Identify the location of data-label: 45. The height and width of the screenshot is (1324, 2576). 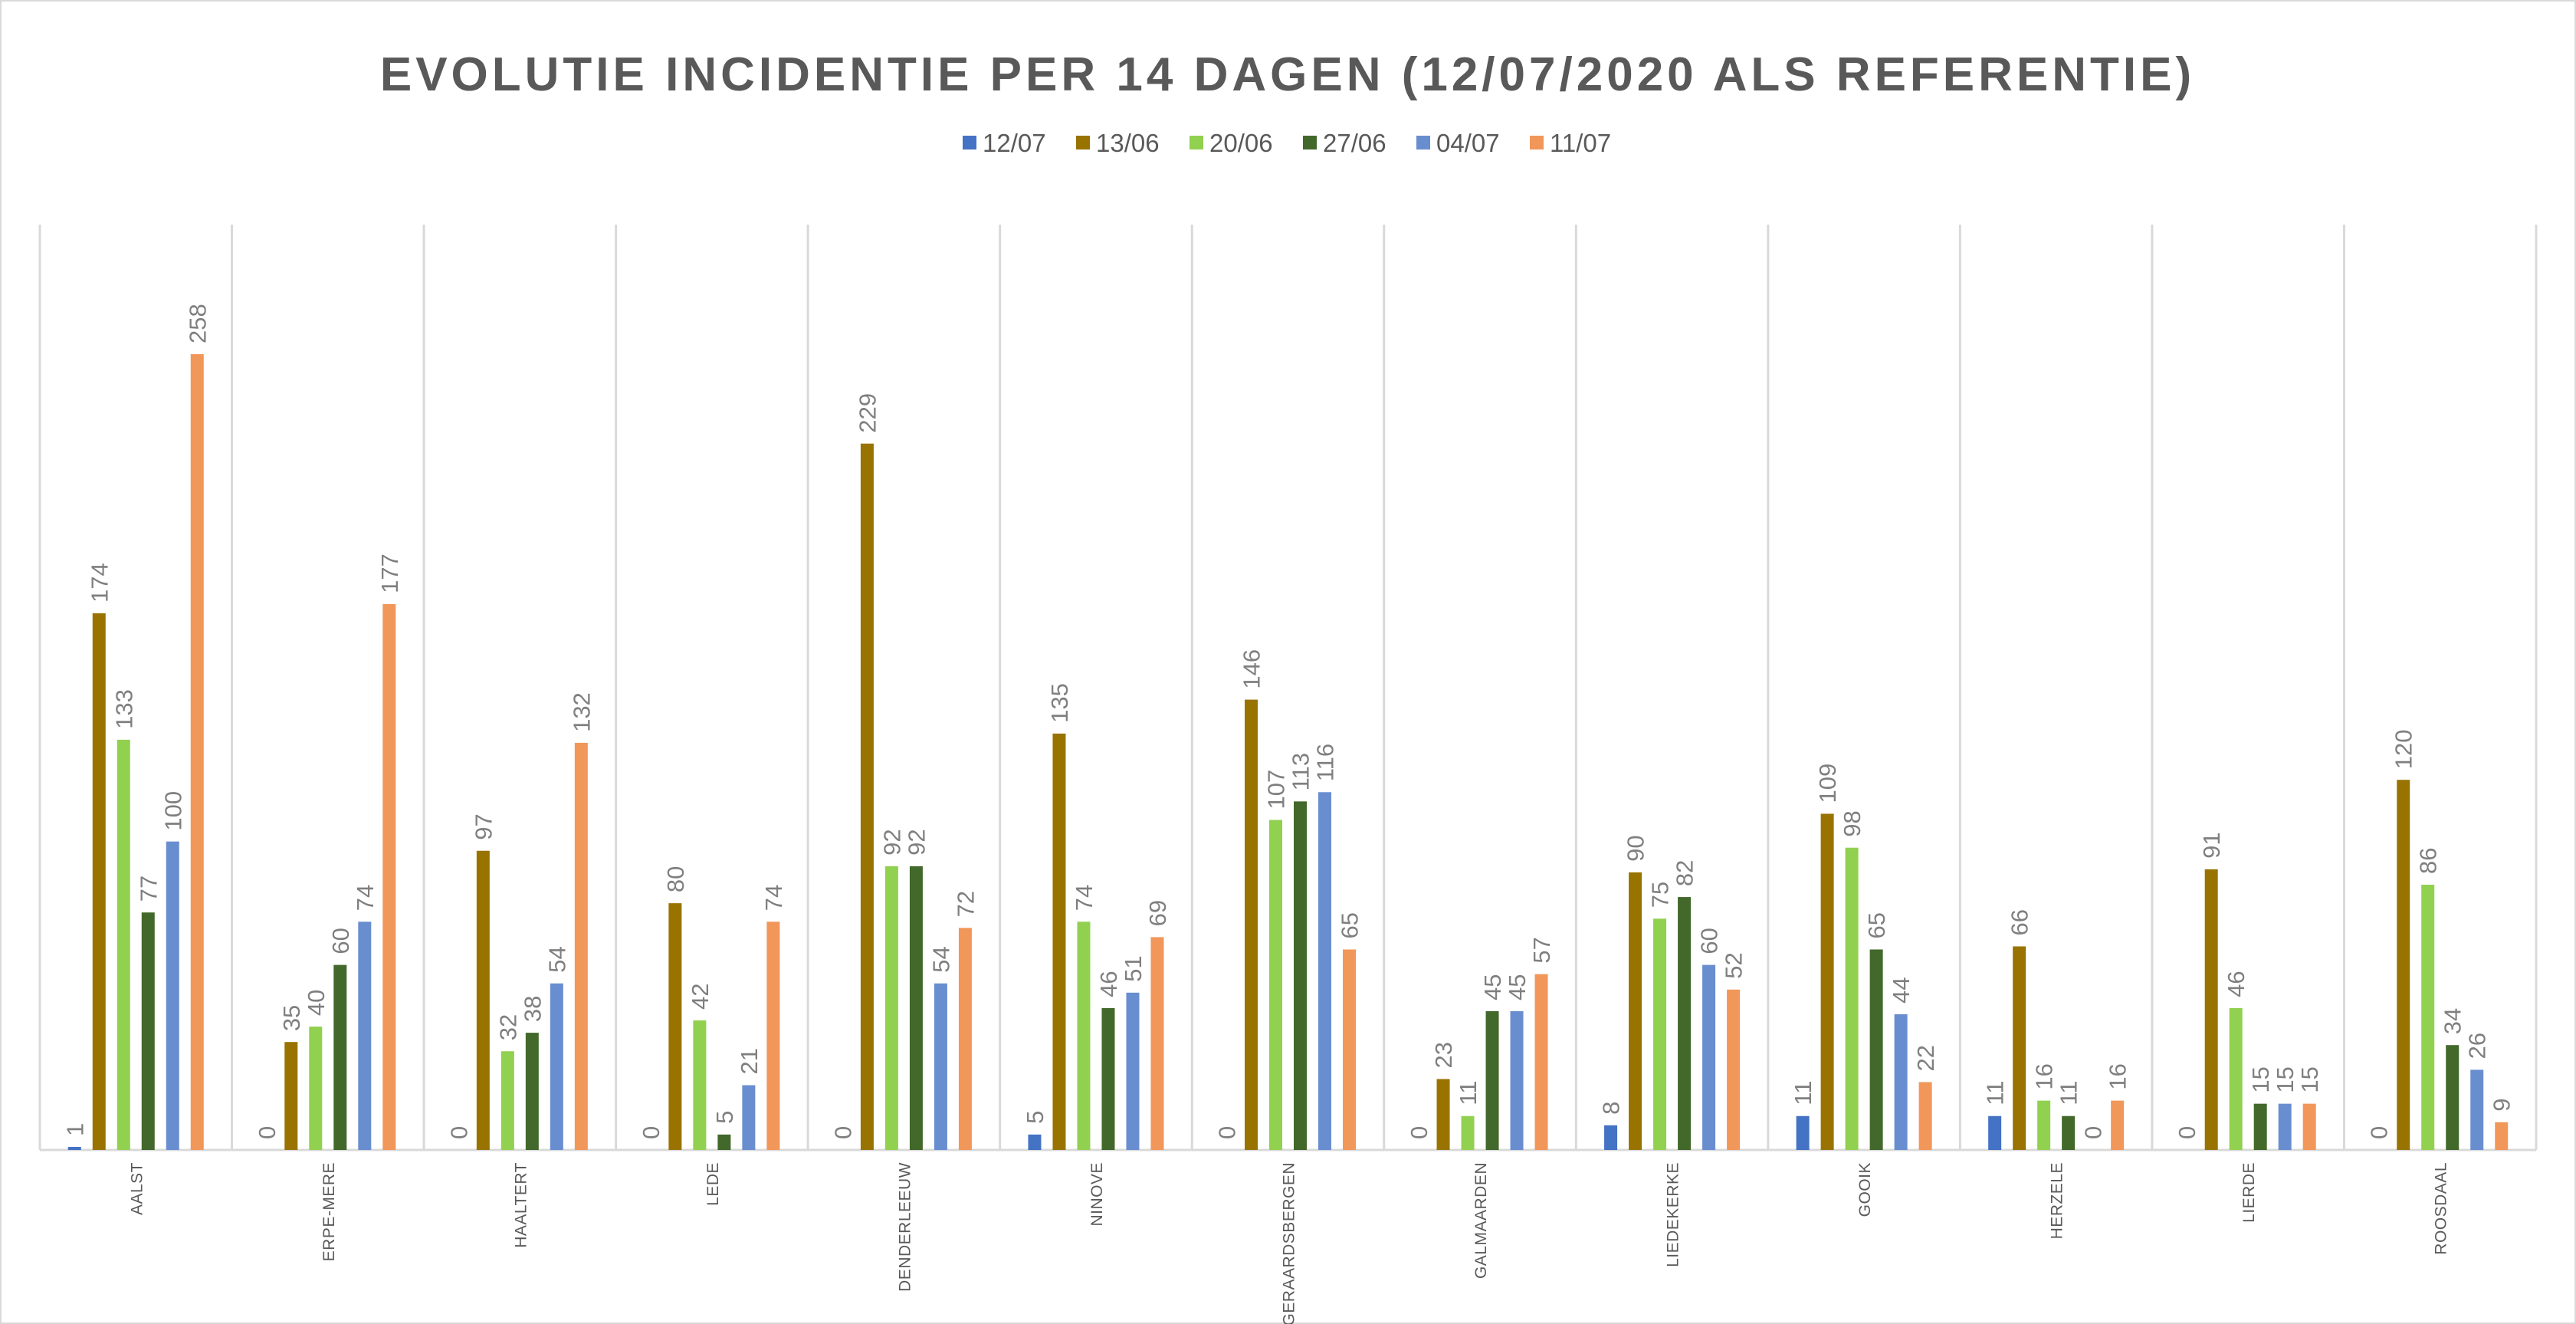
(1517, 987).